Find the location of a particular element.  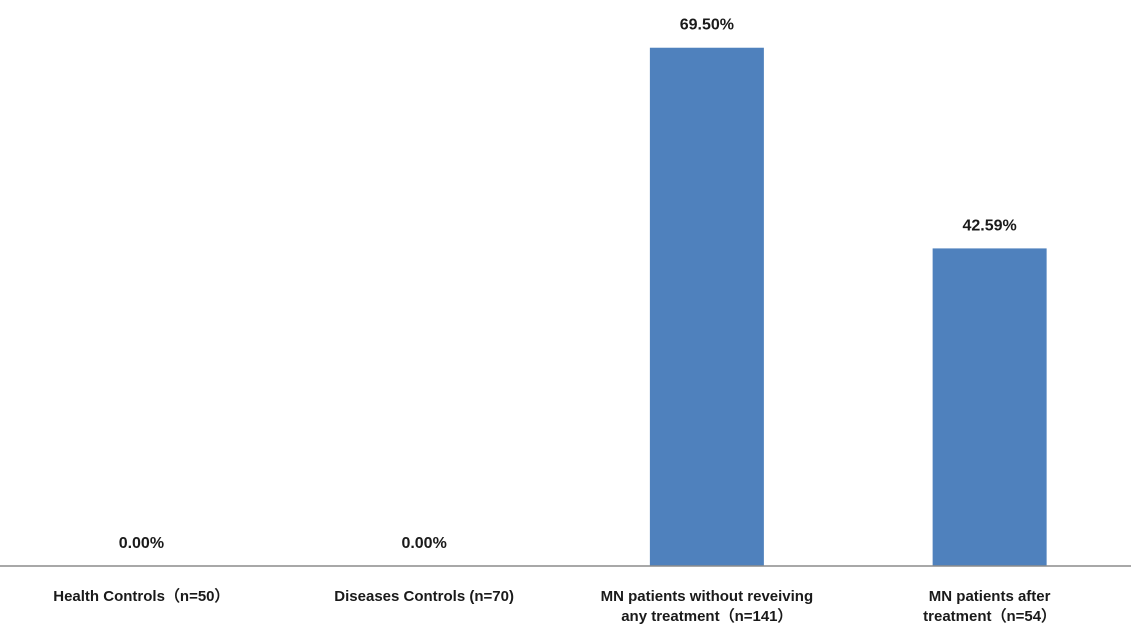

category-label-1: Diseases Controls (n=70) is located at coordinates (424, 596).